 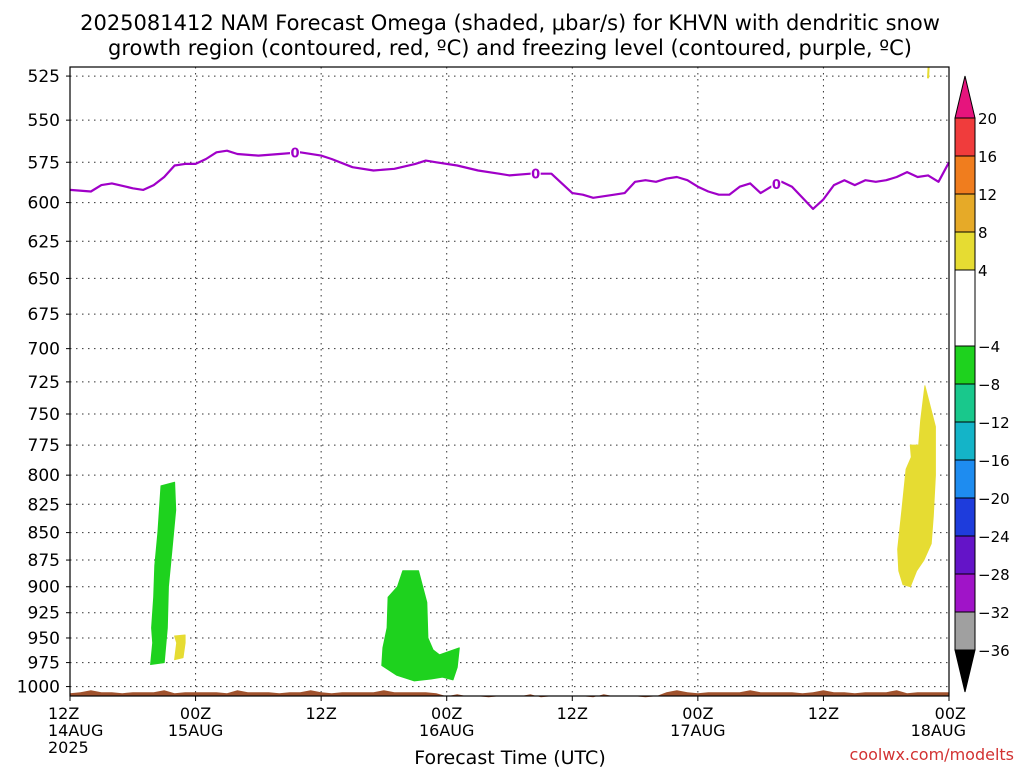 I want to click on y-tick-label: 600, so click(x=44, y=204).